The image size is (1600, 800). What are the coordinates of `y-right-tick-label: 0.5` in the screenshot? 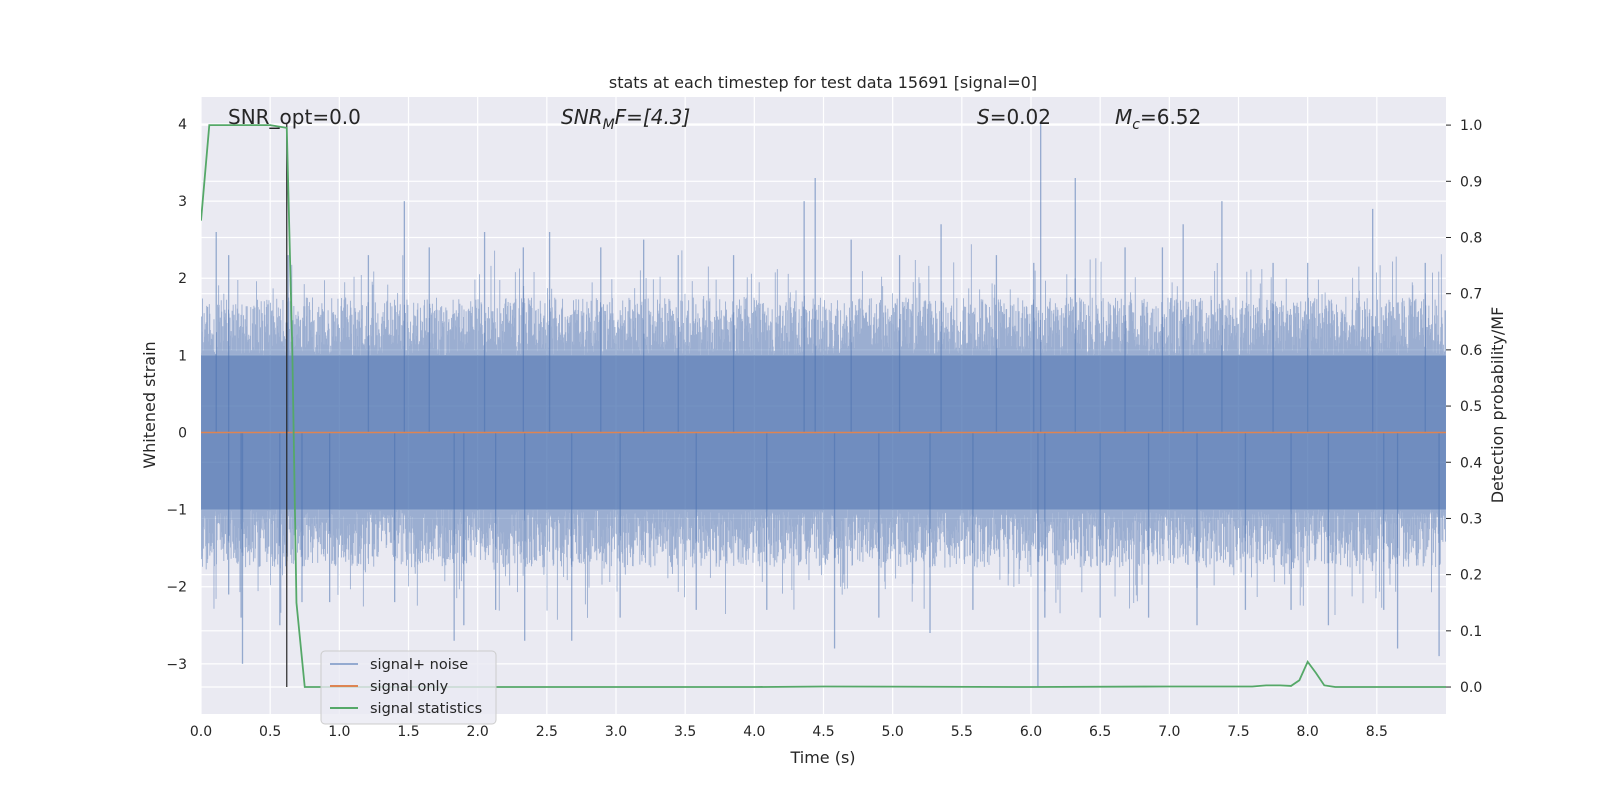 It's located at (1471, 407).